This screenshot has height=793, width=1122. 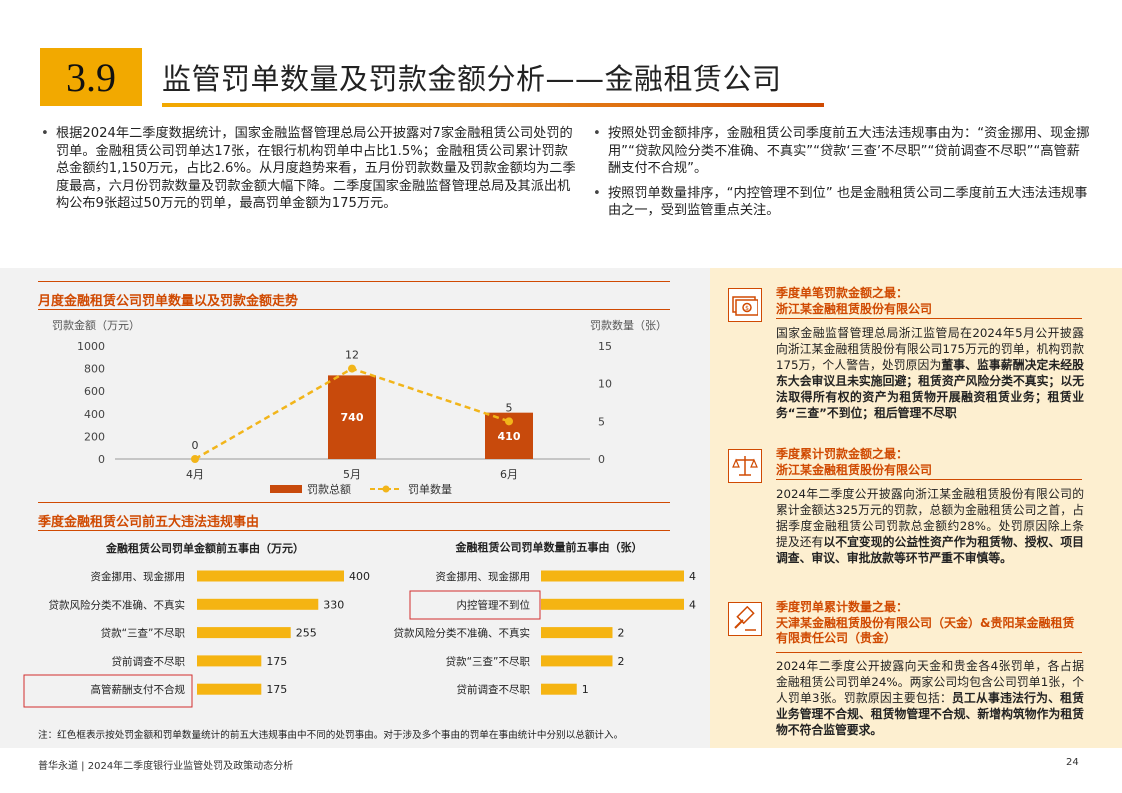 I want to click on bar-data-label: 410, so click(x=509, y=436).